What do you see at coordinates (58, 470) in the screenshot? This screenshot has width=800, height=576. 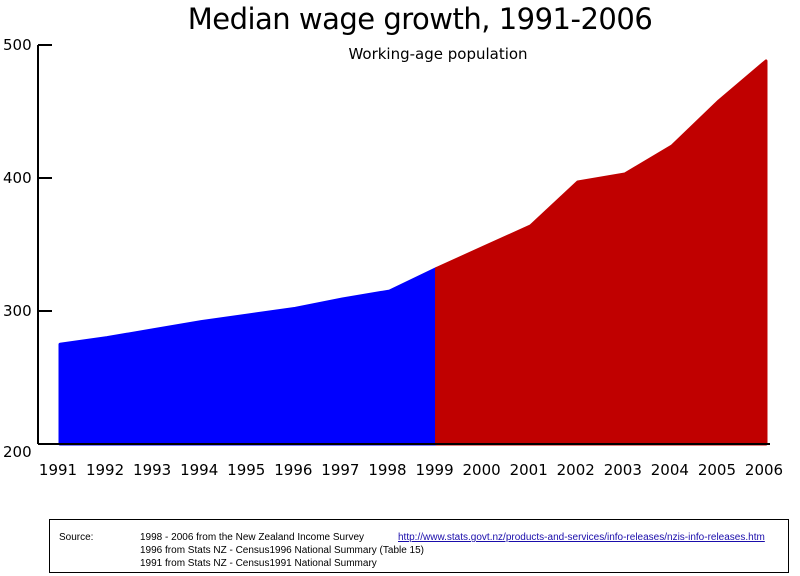 I see `x-tick-label: 1991` at bounding box center [58, 470].